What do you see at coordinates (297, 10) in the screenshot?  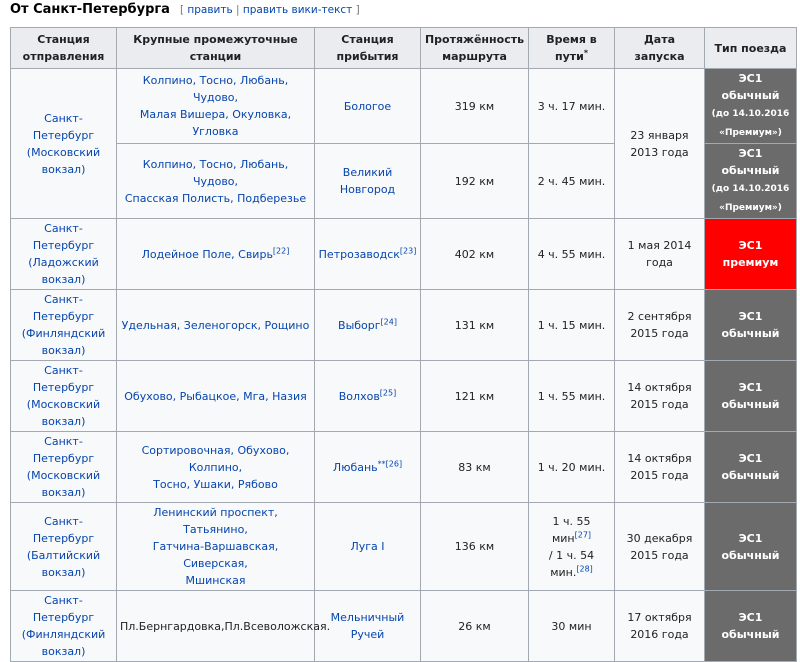 I see `edit-source-link: править вики-текст` at bounding box center [297, 10].